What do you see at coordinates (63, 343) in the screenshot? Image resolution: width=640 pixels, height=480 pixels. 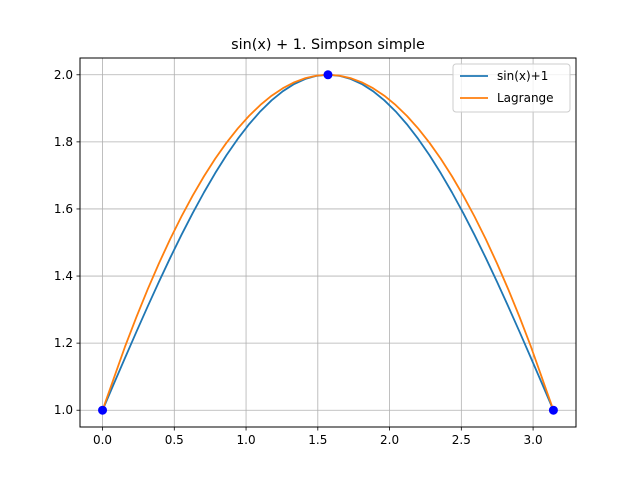 I see `y-tick-label: 1.2` at bounding box center [63, 343].